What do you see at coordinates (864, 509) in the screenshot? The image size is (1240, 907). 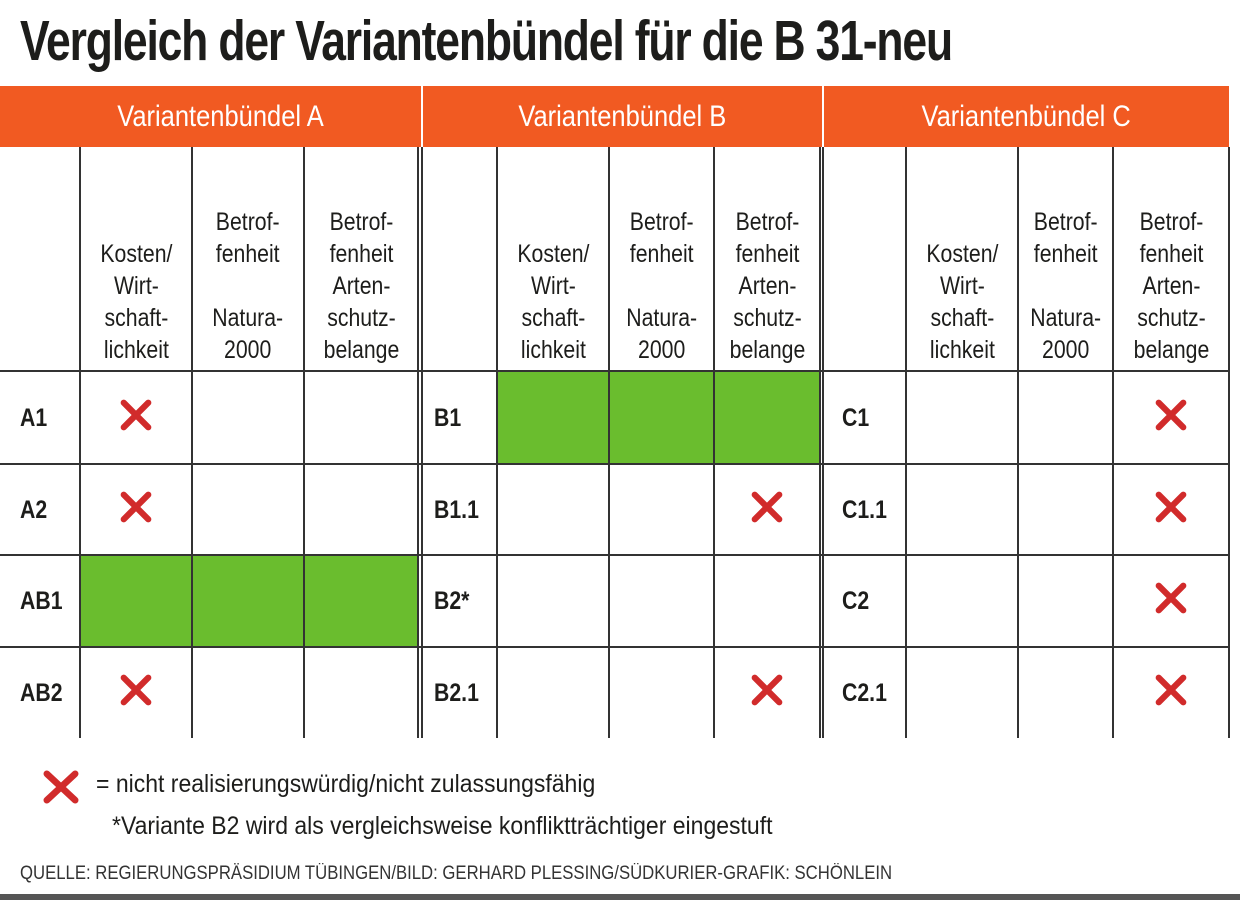 I see `row-label: C1.1` at bounding box center [864, 509].